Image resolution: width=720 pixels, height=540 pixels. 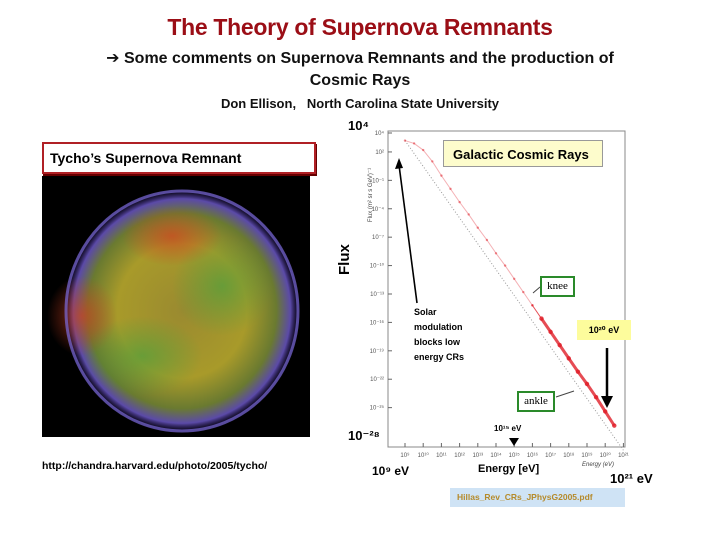 I want to click on x-tick-label: 10¹², so click(x=459, y=456).